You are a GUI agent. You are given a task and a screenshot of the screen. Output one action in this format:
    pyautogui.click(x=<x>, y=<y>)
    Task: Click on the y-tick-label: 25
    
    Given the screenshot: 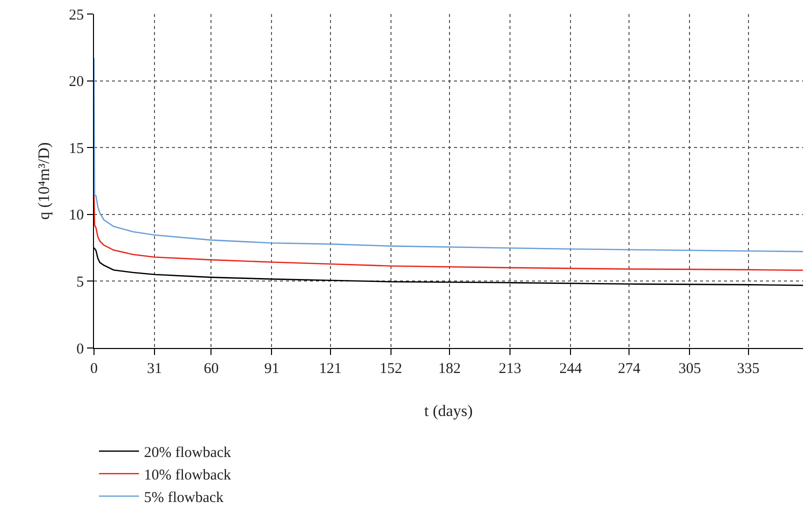 What is the action you would take?
    pyautogui.click(x=76, y=15)
    